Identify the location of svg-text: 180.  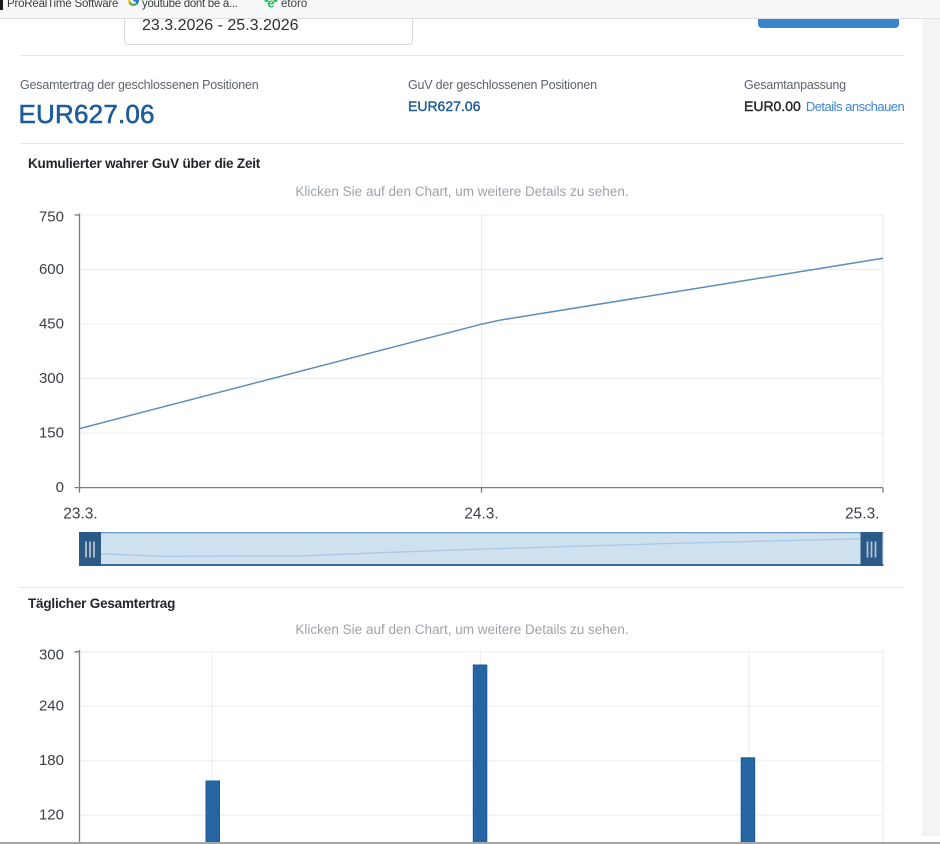
(51, 760).